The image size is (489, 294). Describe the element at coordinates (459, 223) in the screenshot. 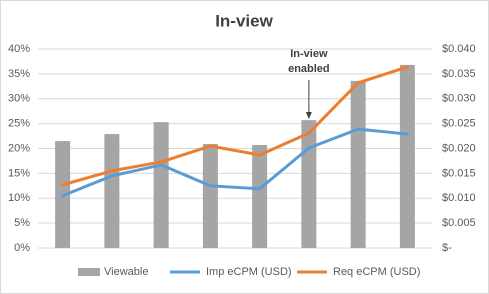

I see `y2-tick-label: $0.005` at that location.